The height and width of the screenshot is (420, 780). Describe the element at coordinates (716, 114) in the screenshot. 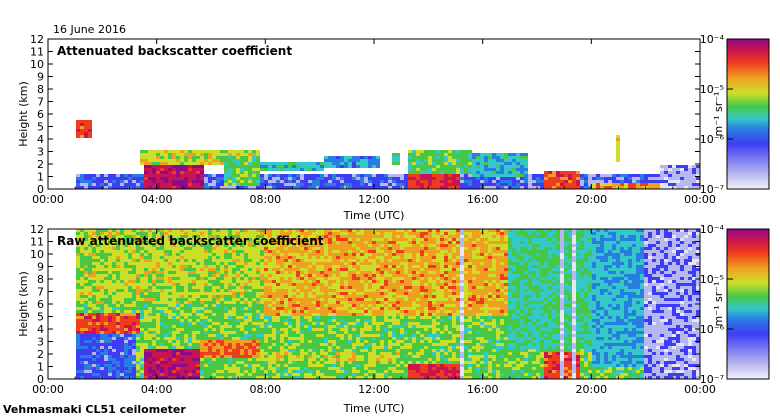

I see `colorbar-ticks: 10⁻⁷10⁻⁶10⁻⁵10⁻⁴` at that location.